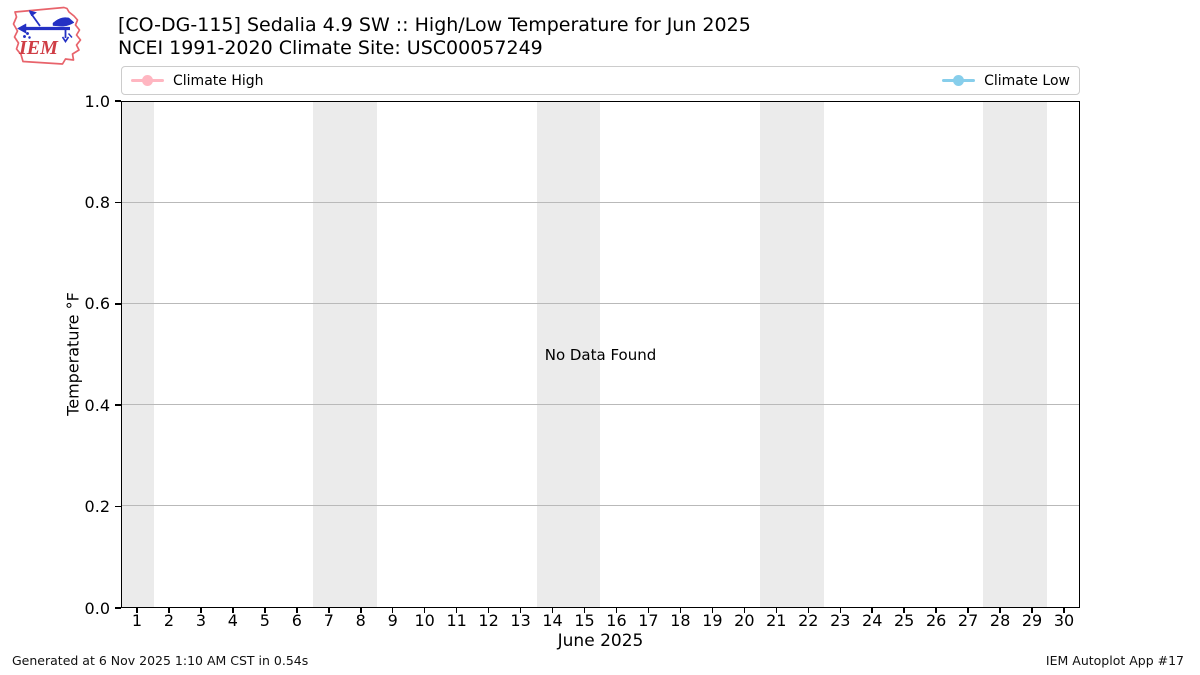 Image resolution: width=1200 pixels, height=675 pixels. What do you see at coordinates (616, 620) in the screenshot?
I see `x-tick-label: 16` at bounding box center [616, 620].